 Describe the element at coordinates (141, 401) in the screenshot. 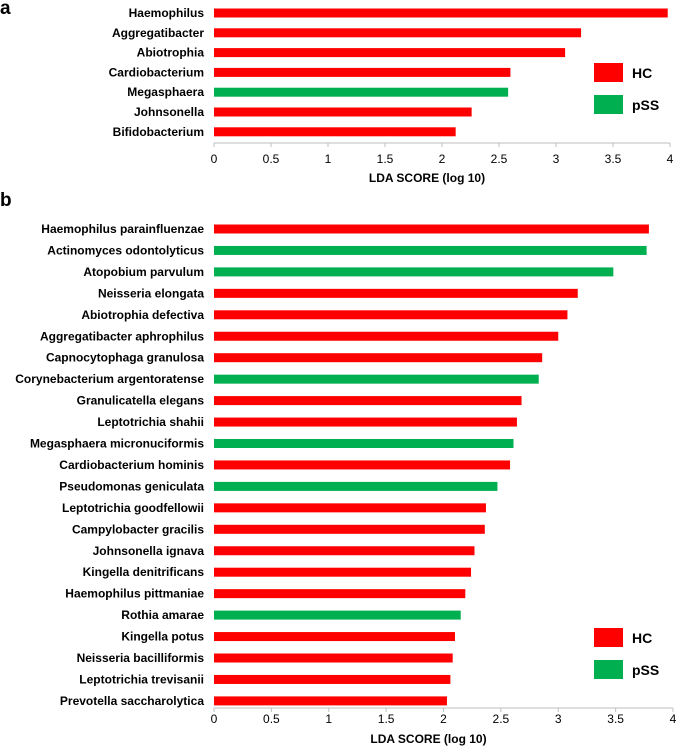

I see `category-label: Granulicatella elegans` at that location.